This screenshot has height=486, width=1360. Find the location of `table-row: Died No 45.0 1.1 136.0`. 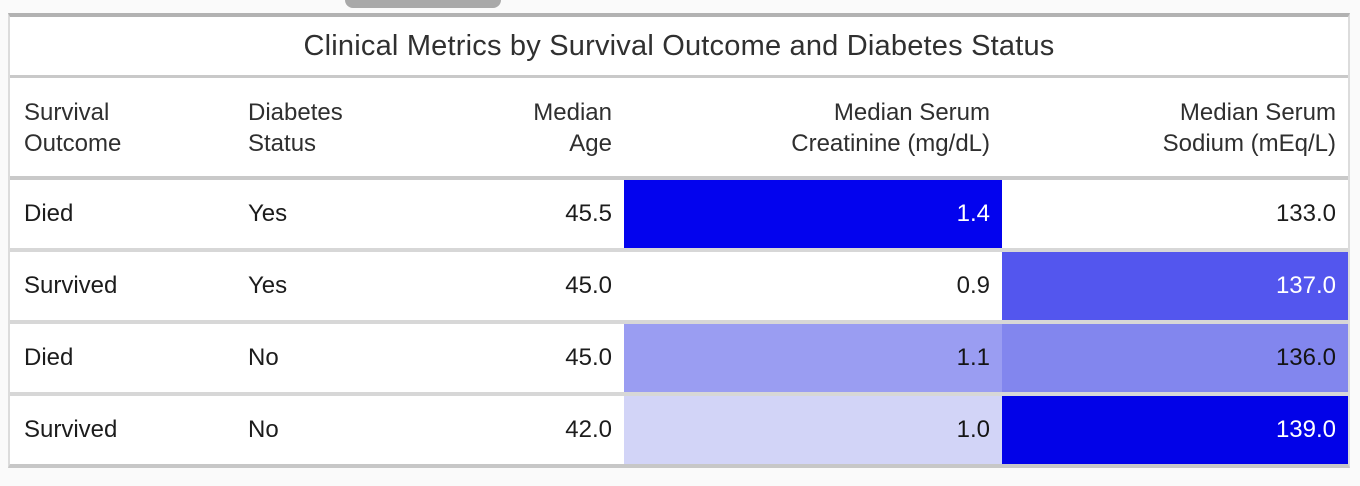

table-row: Died No 45.0 1.1 136.0 is located at coordinates (679, 356).